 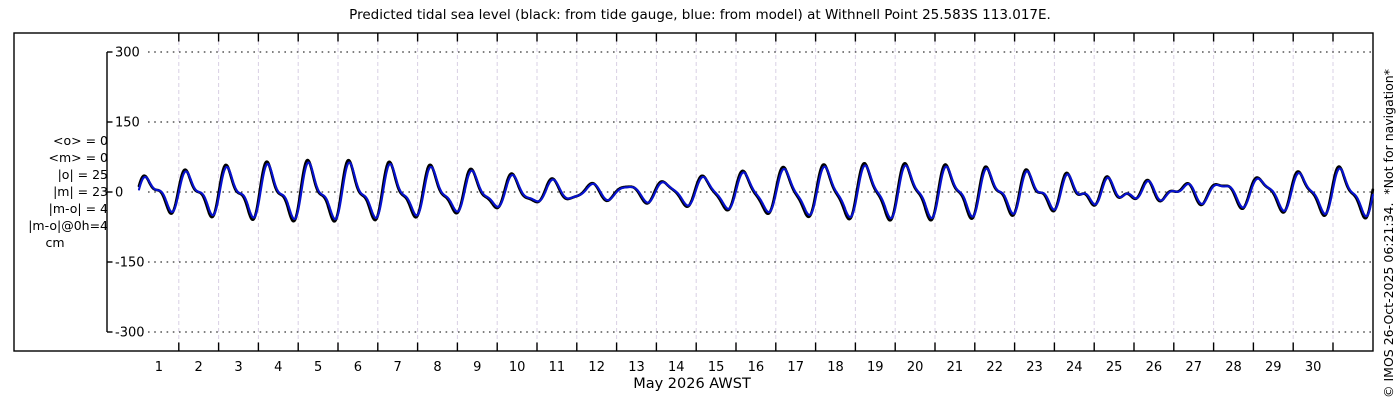 What do you see at coordinates (130, 333) in the screenshot?
I see `y-tick-label: -300` at bounding box center [130, 333].